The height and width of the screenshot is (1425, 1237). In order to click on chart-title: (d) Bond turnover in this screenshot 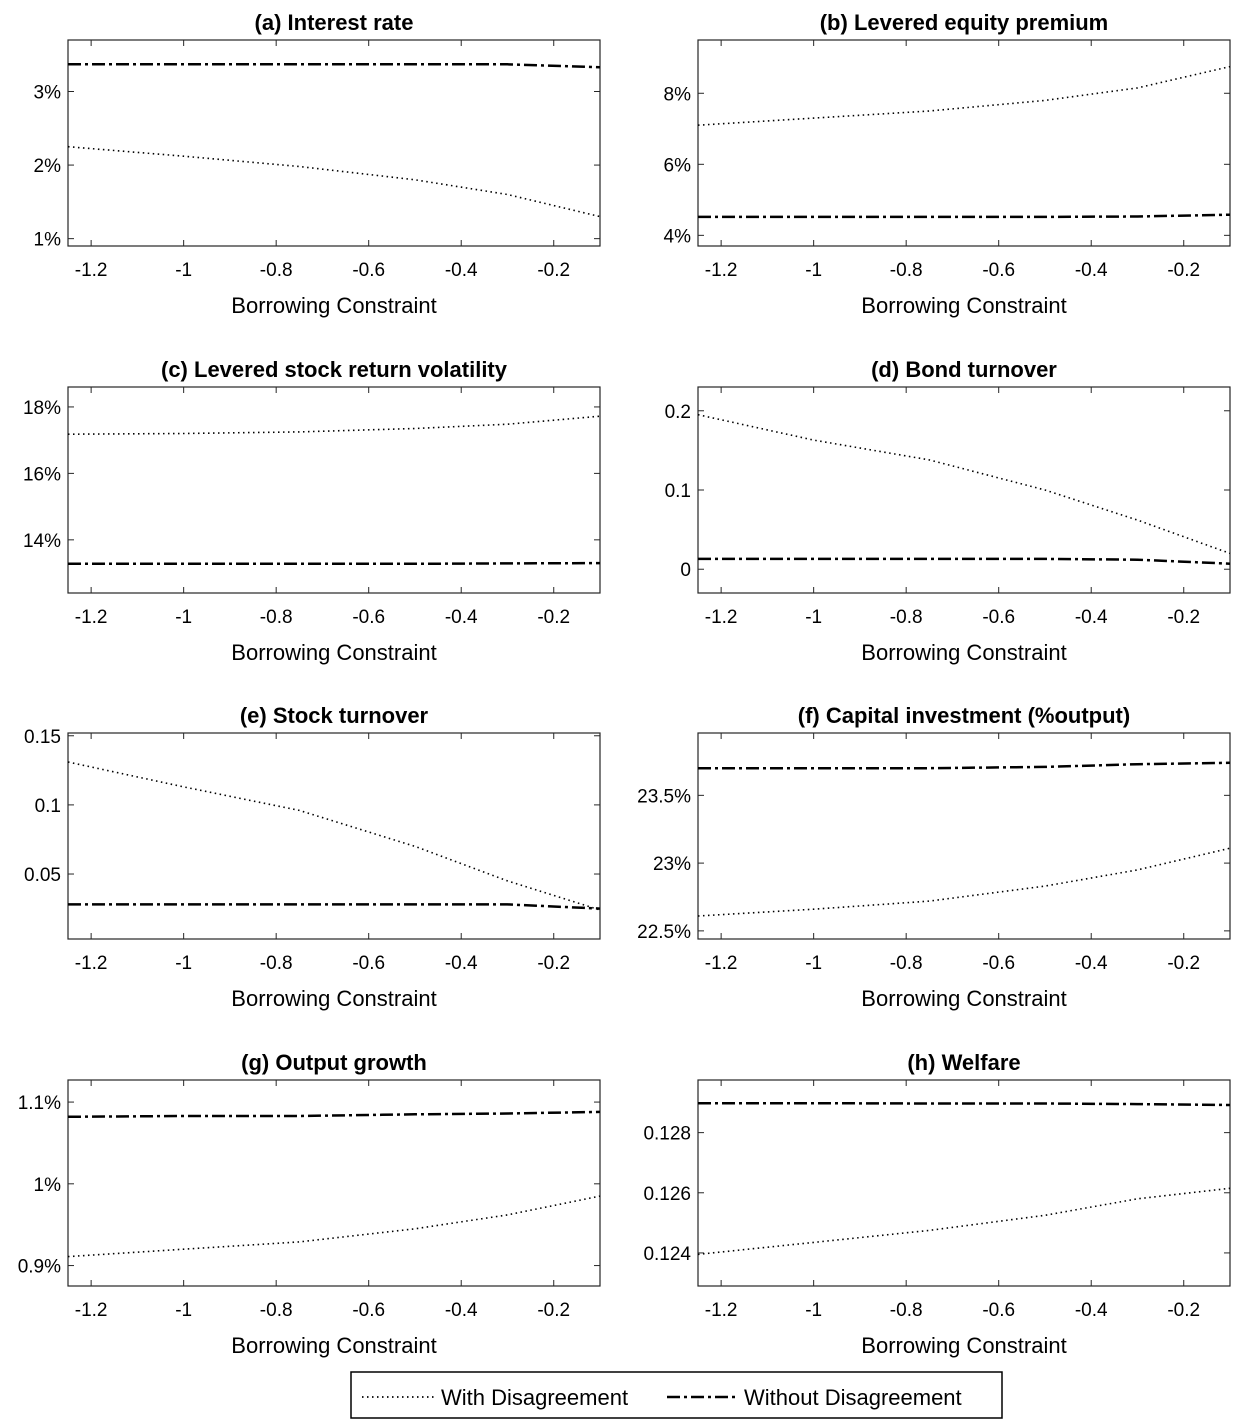, I will do `click(964, 369)`.